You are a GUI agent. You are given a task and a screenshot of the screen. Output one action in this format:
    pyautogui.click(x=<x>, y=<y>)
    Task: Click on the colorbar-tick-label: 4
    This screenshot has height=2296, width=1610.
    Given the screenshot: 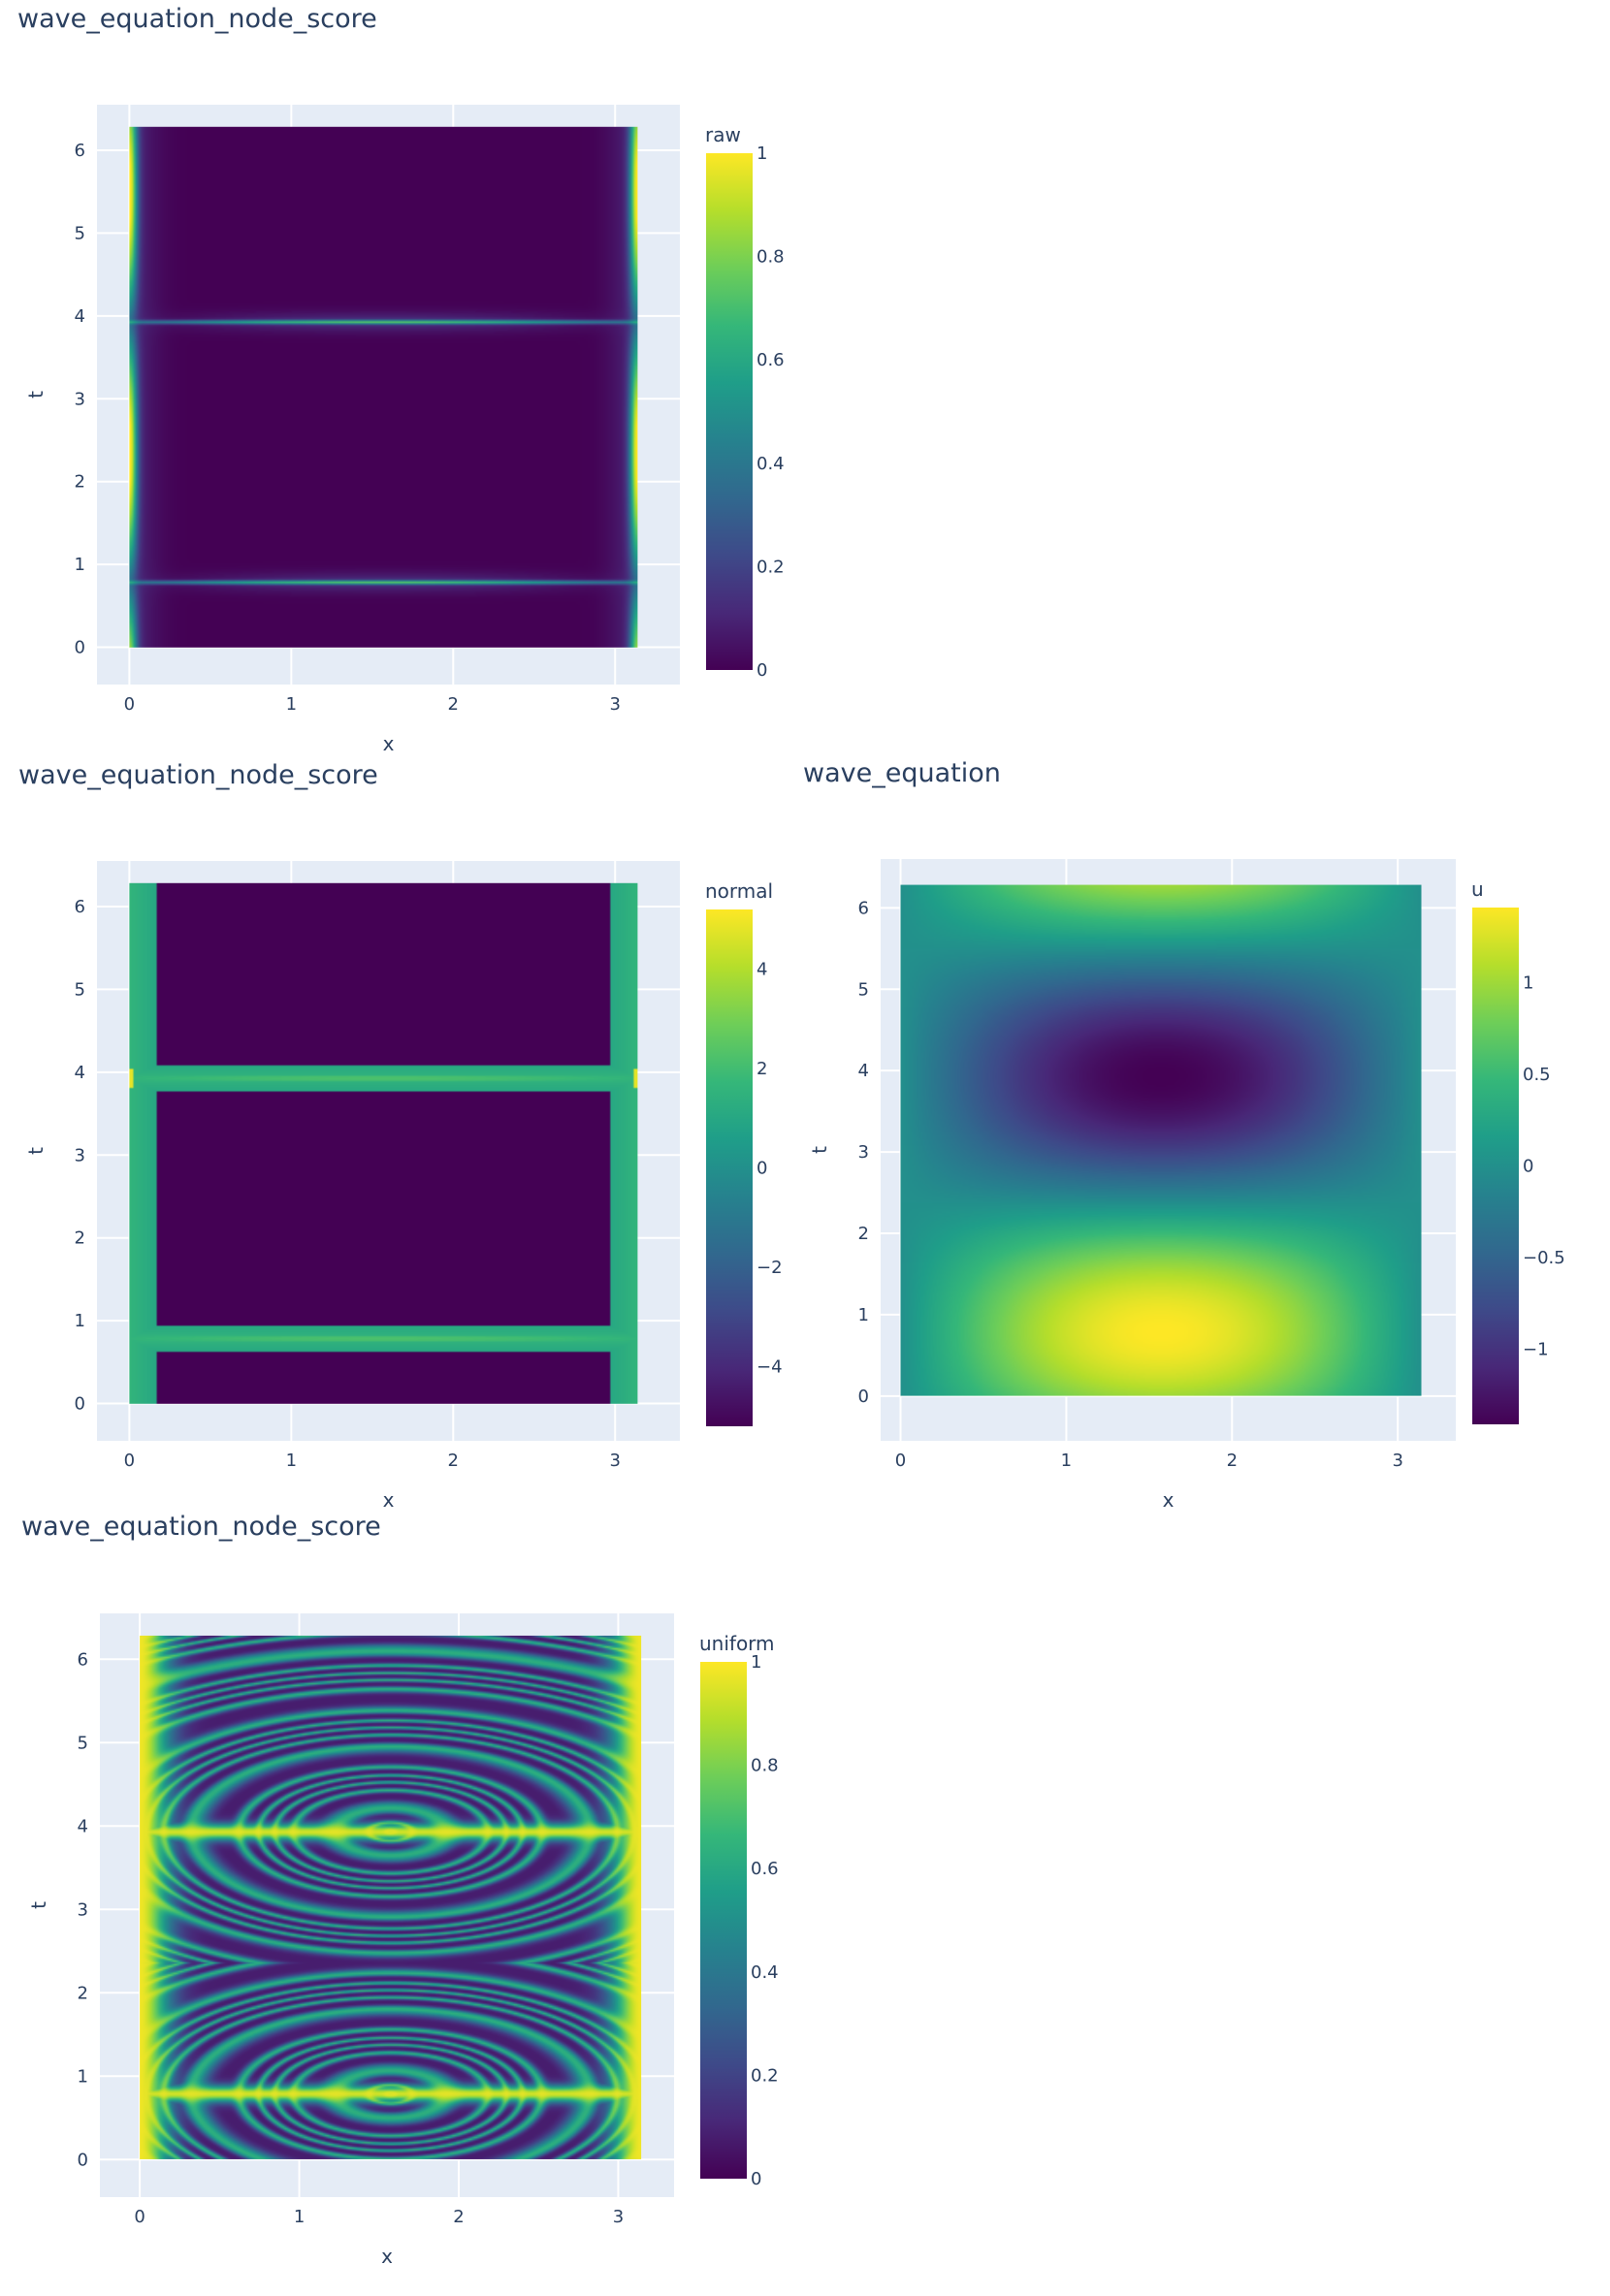 What is the action you would take?
    pyautogui.click(x=762, y=970)
    